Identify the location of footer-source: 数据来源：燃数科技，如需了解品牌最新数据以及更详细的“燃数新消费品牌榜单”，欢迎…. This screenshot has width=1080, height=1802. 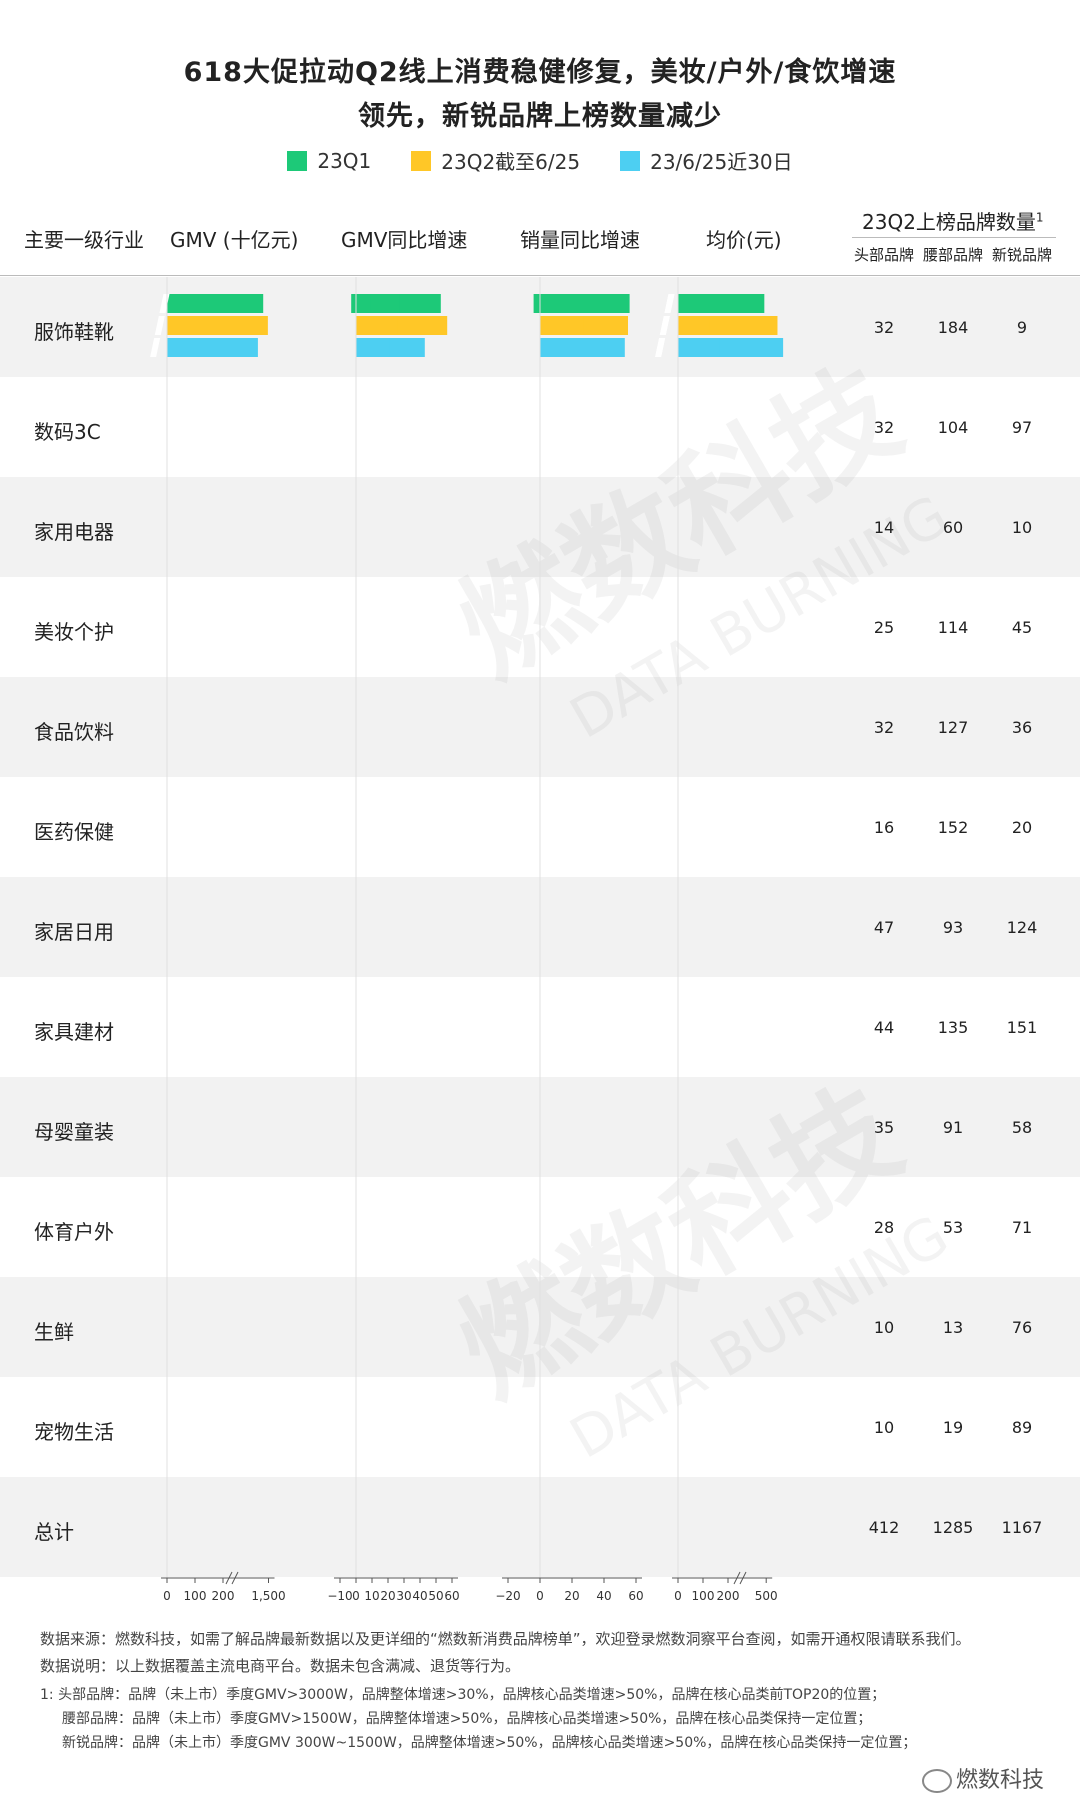
(505, 1639).